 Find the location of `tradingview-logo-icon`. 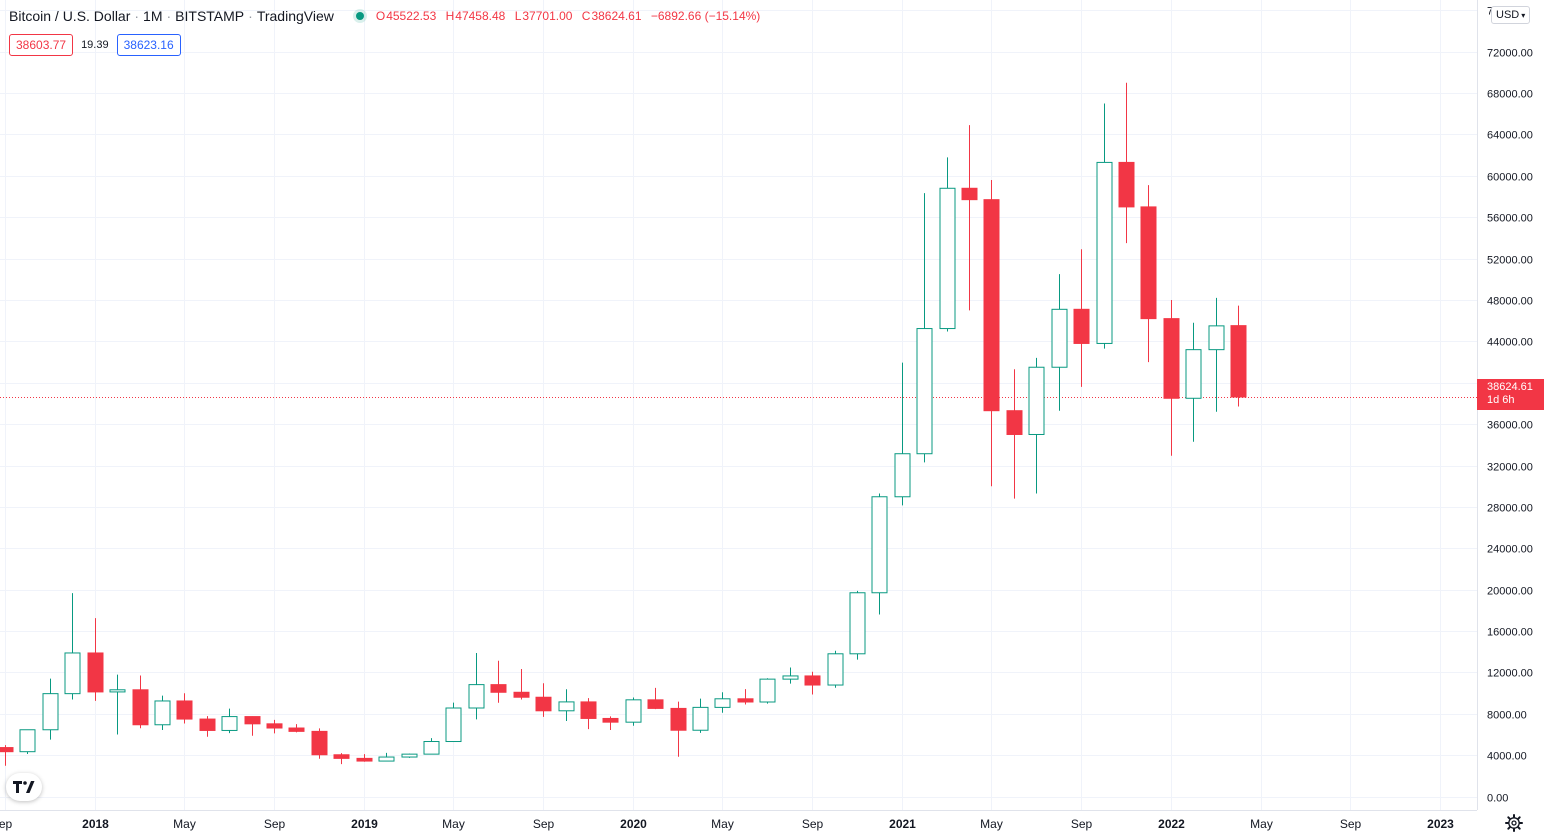

tradingview-logo-icon is located at coordinates (24, 787).